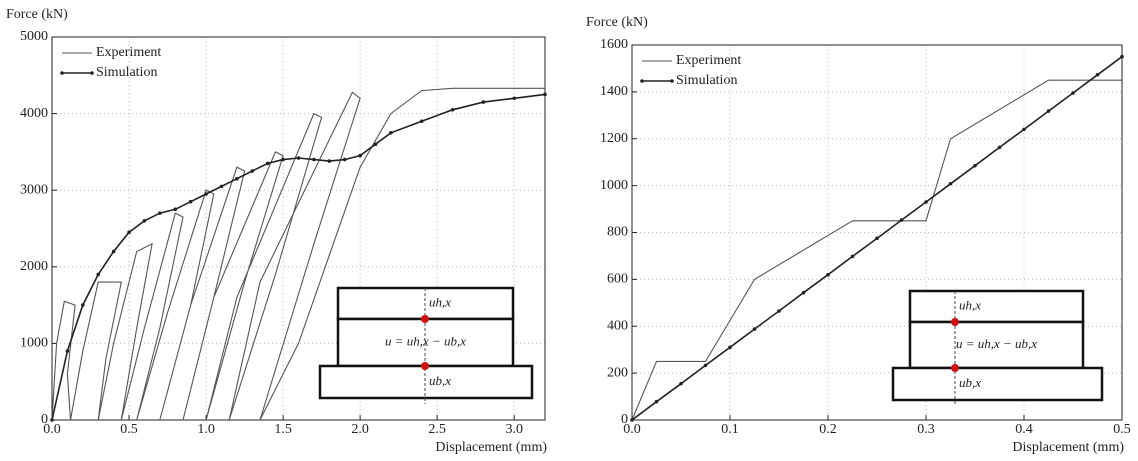 This screenshot has height=461, width=1138. Describe the element at coordinates (206, 429) in the screenshot. I see `x-tick-label: 1.0` at that location.